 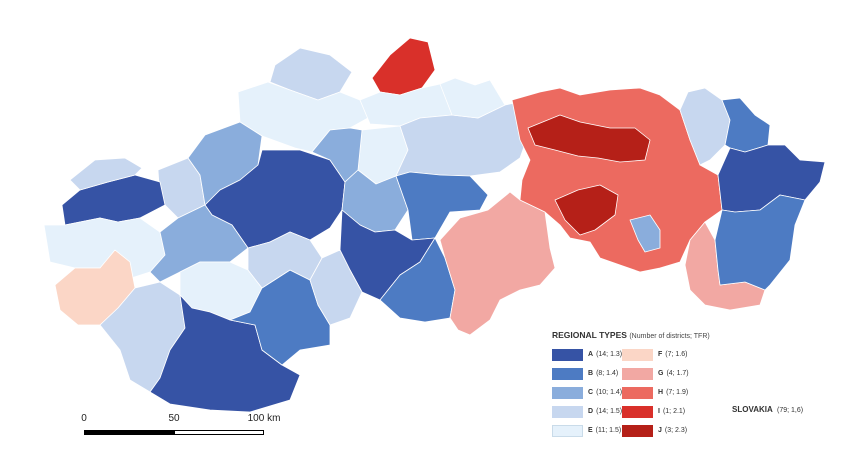 I want to click on legend-label-h: H (7; 1.9), so click(x=673, y=392).